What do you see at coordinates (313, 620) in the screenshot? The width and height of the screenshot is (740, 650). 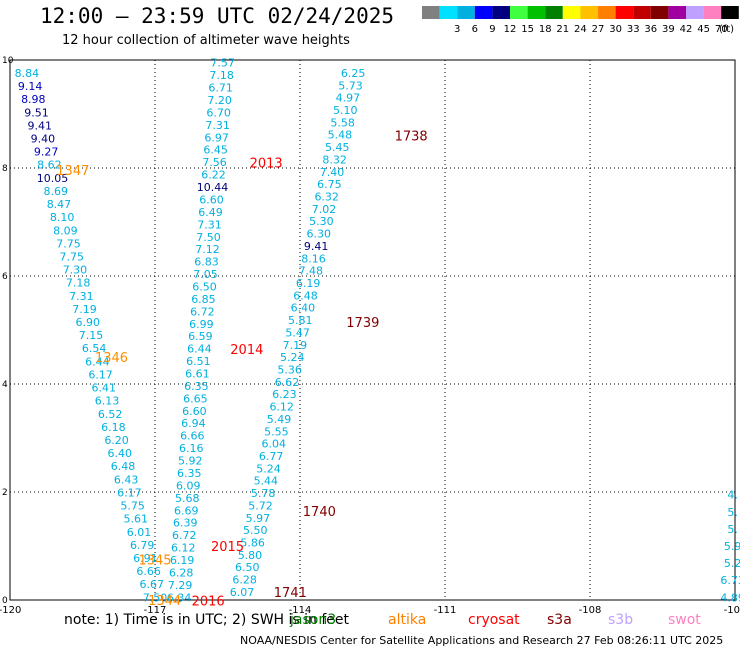 I see `satellite-label-jason3: jason3` at bounding box center [313, 620].